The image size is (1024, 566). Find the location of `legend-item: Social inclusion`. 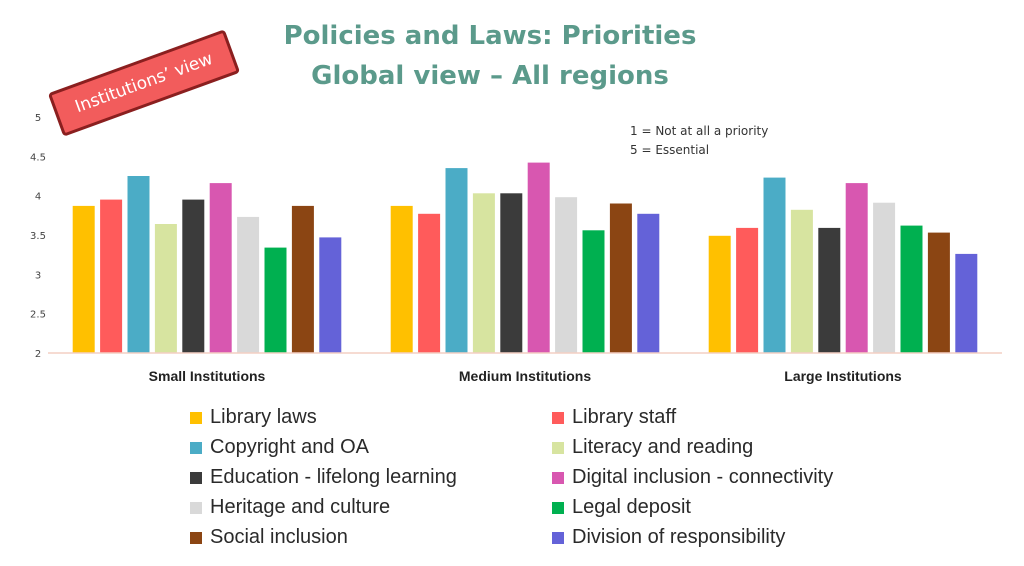

legend-item: Social inclusion is located at coordinates (269, 537).